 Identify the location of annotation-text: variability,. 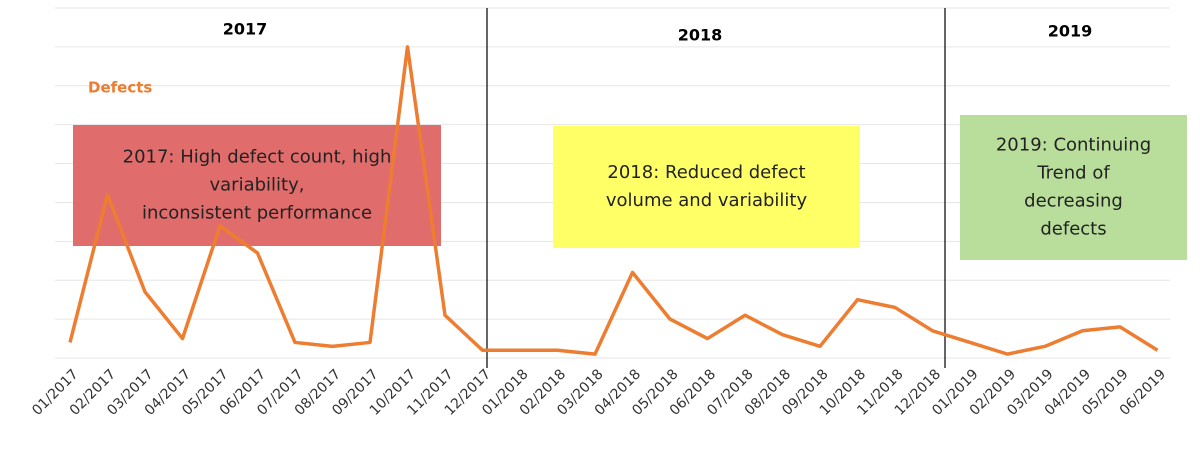
(257, 185).